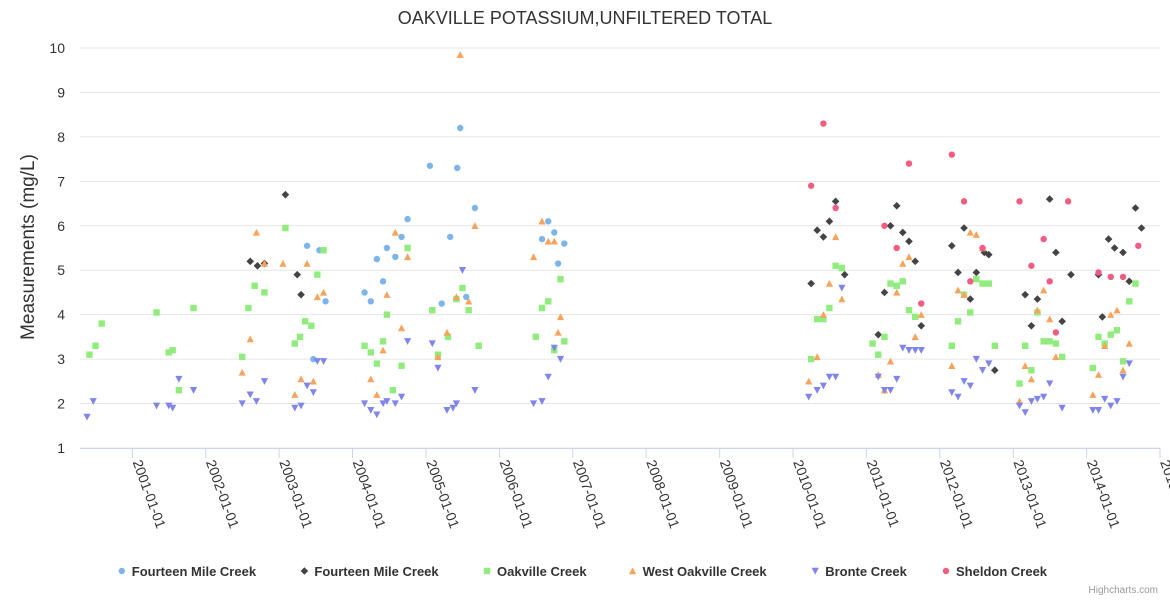 This screenshot has height=600, width=1170. What do you see at coordinates (535, 571) in the screenshot?
I see `legend-item: Oakville Creek` at bounding box center [535, 571].